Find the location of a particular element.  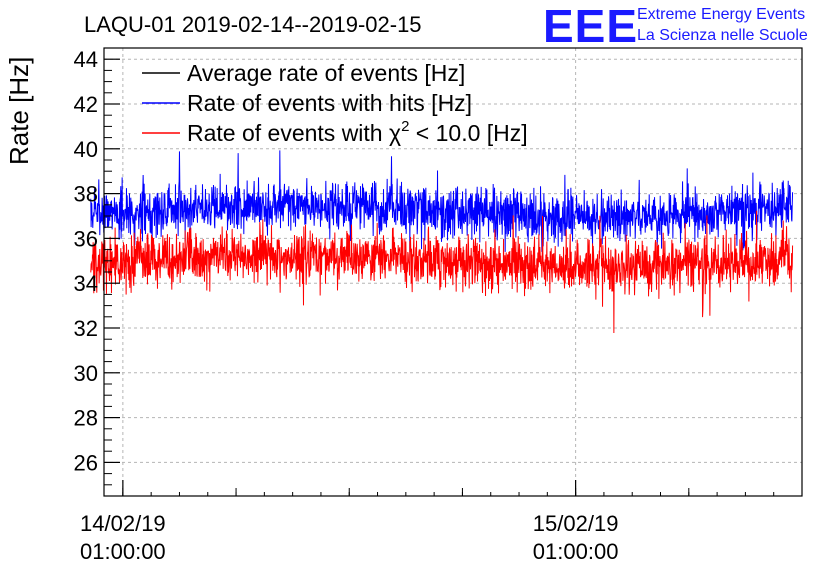

logo-line-2: La Scienza nelle Scuole is located at coordinates (722, 35).